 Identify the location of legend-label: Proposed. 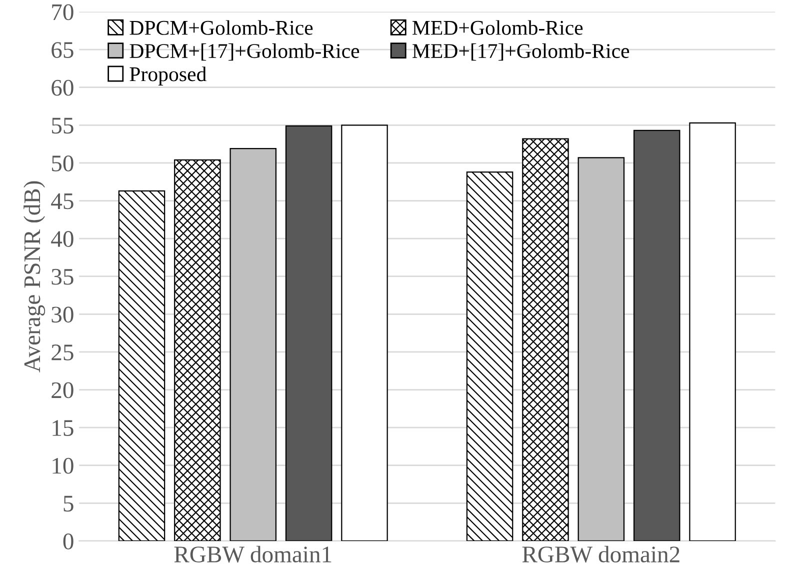
(168, 76).